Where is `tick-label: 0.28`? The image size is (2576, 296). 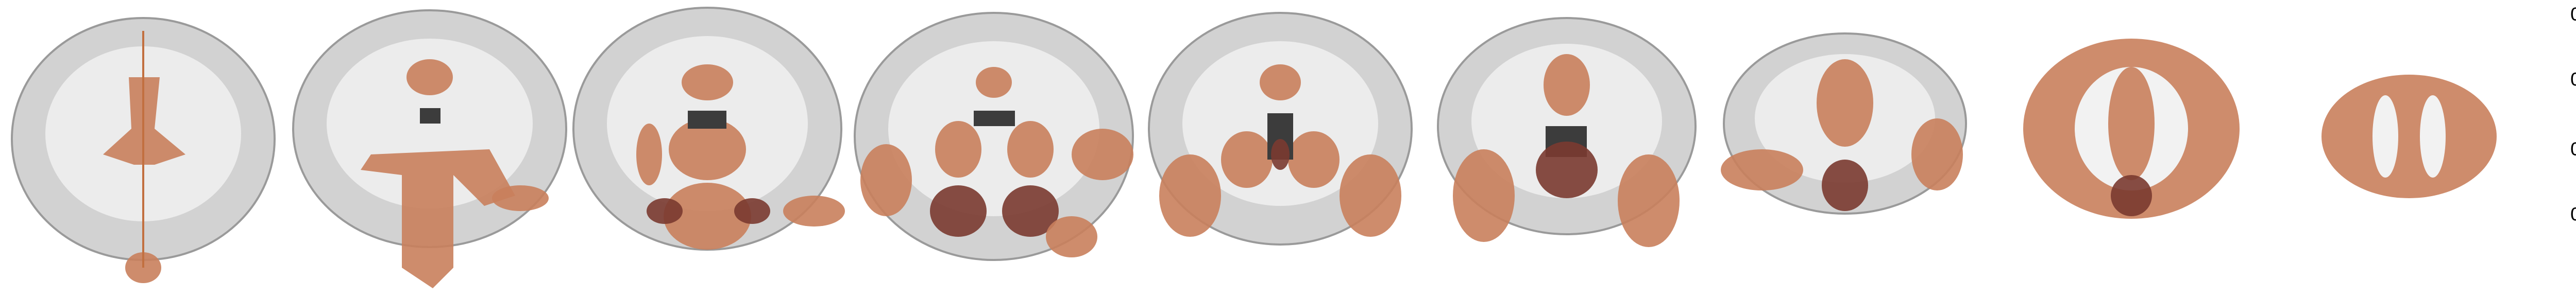
tick-label: 0.28 is located at coordinates (2573, 150).